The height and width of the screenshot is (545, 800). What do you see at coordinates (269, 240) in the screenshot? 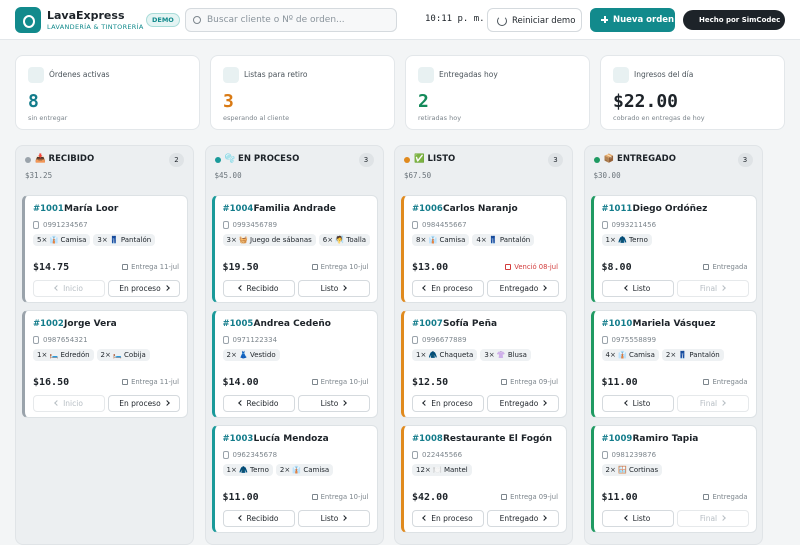
I see `item-chip: 3× 🧺 Juego de sábanas` at bounding box center [269, 240].